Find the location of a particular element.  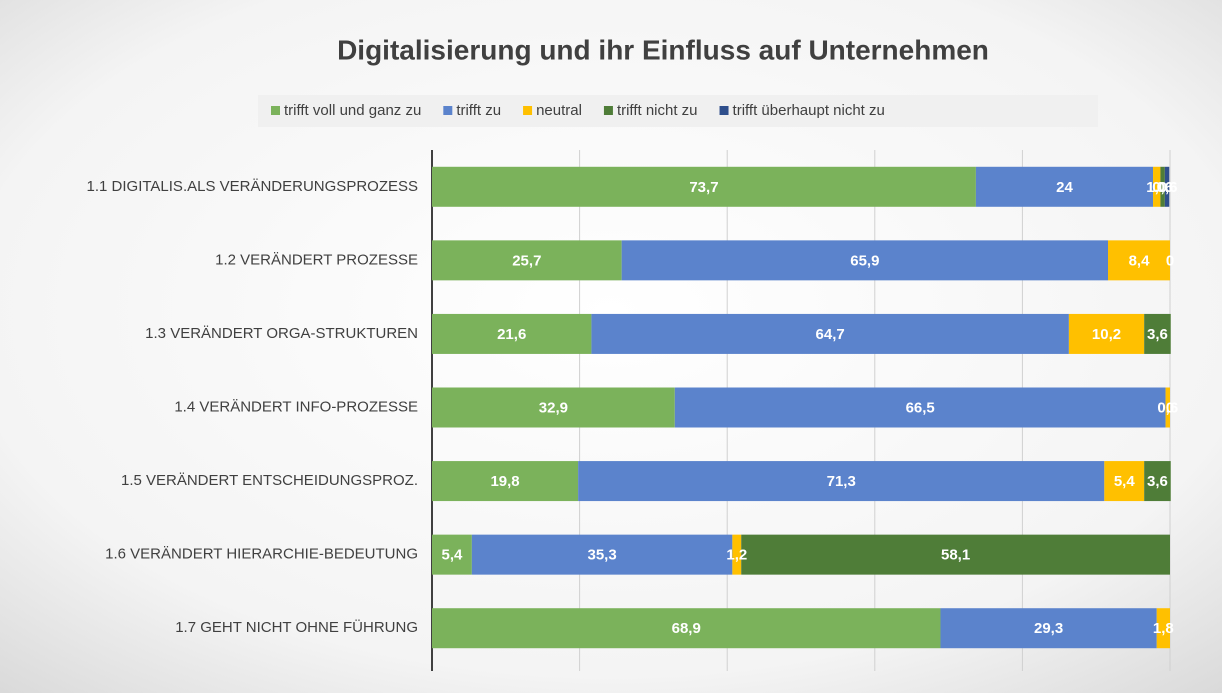

data-label: 71,3 is located at coordinates (841, 481).